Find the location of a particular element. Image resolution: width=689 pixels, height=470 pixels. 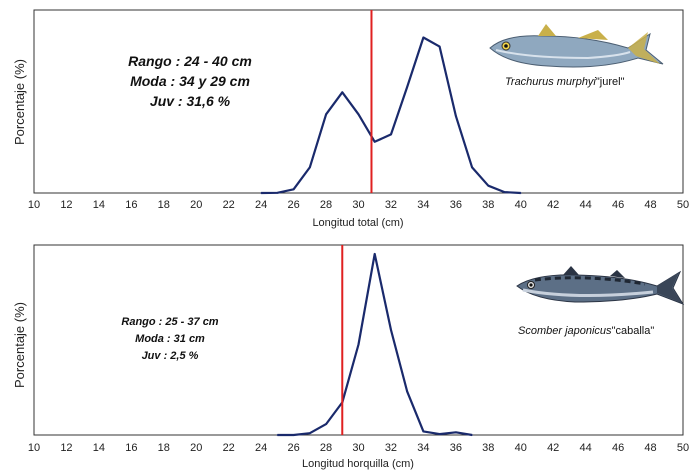

y-axis-label-2: Porcentaje (%) is located at coordinates (19, 345).